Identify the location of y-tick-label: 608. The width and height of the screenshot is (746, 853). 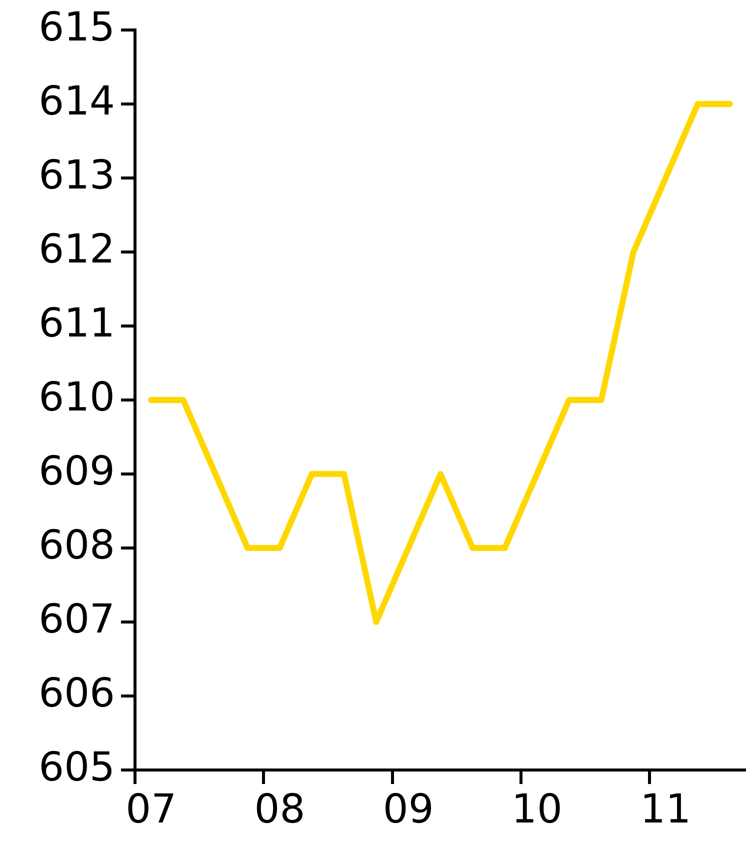
(76, 545).